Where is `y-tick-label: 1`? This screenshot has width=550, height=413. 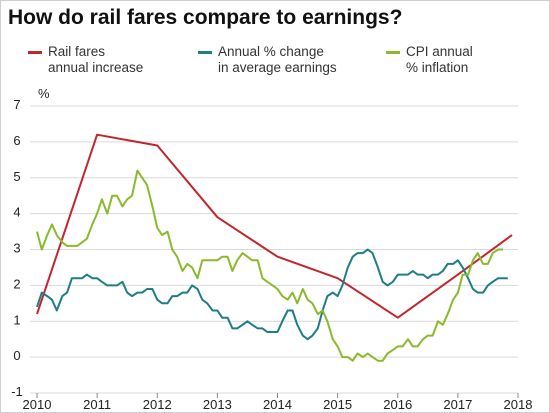 y-tick-label: 1 is located at coordinates (16, 319).